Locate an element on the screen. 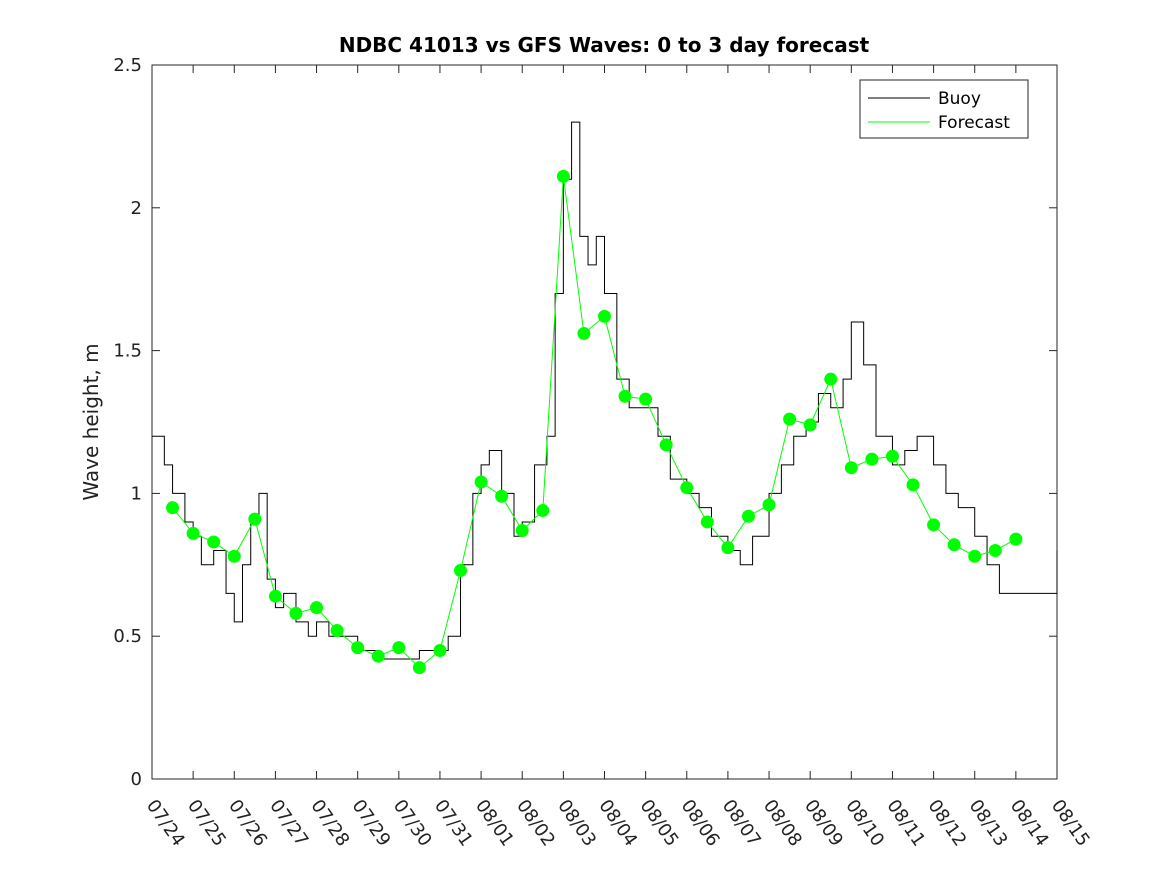 The image size is (1167, 875). legend-box is located at coordinates (944, 109).